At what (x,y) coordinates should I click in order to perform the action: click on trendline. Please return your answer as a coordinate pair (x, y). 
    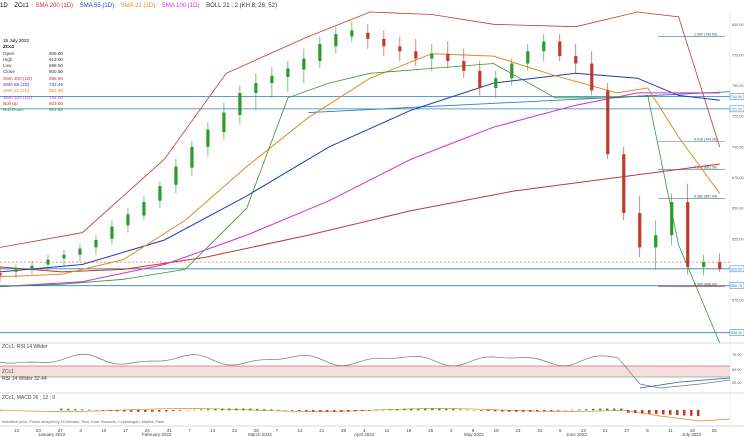
    Looking at the image, I should click on (519, 102).